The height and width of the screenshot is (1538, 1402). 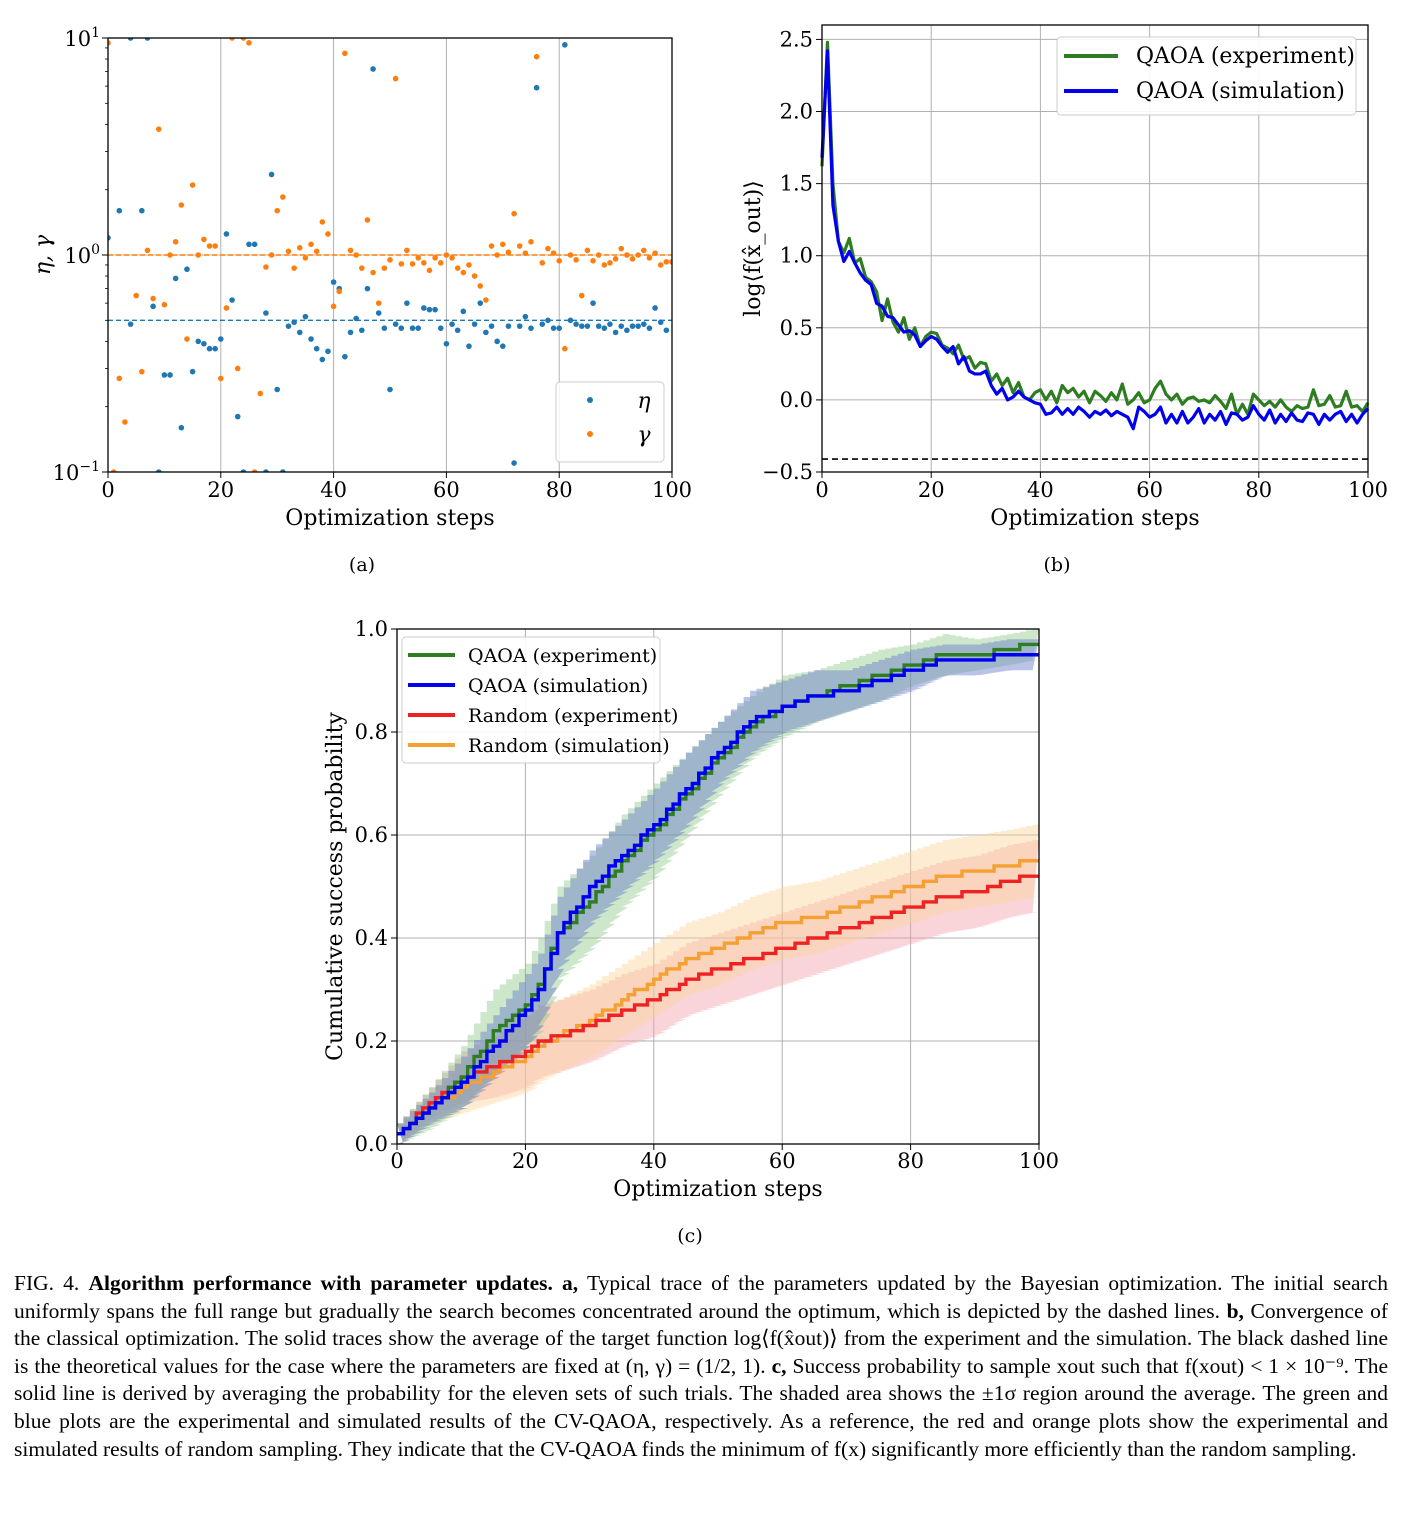 What do you see at coordinates (787, 472) in the screenshot?
I see `y-tick-label: −0.5` at bounding box center [787, 472].